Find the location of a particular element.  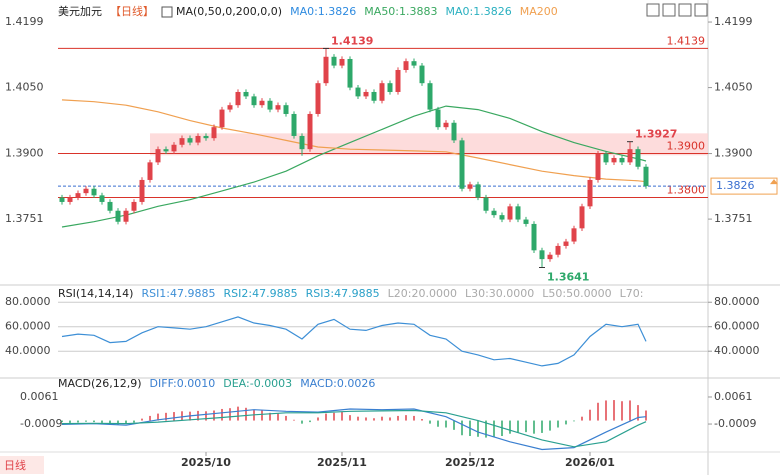

legend-label: L30:30.0000 is located at coordinates (499, 293).